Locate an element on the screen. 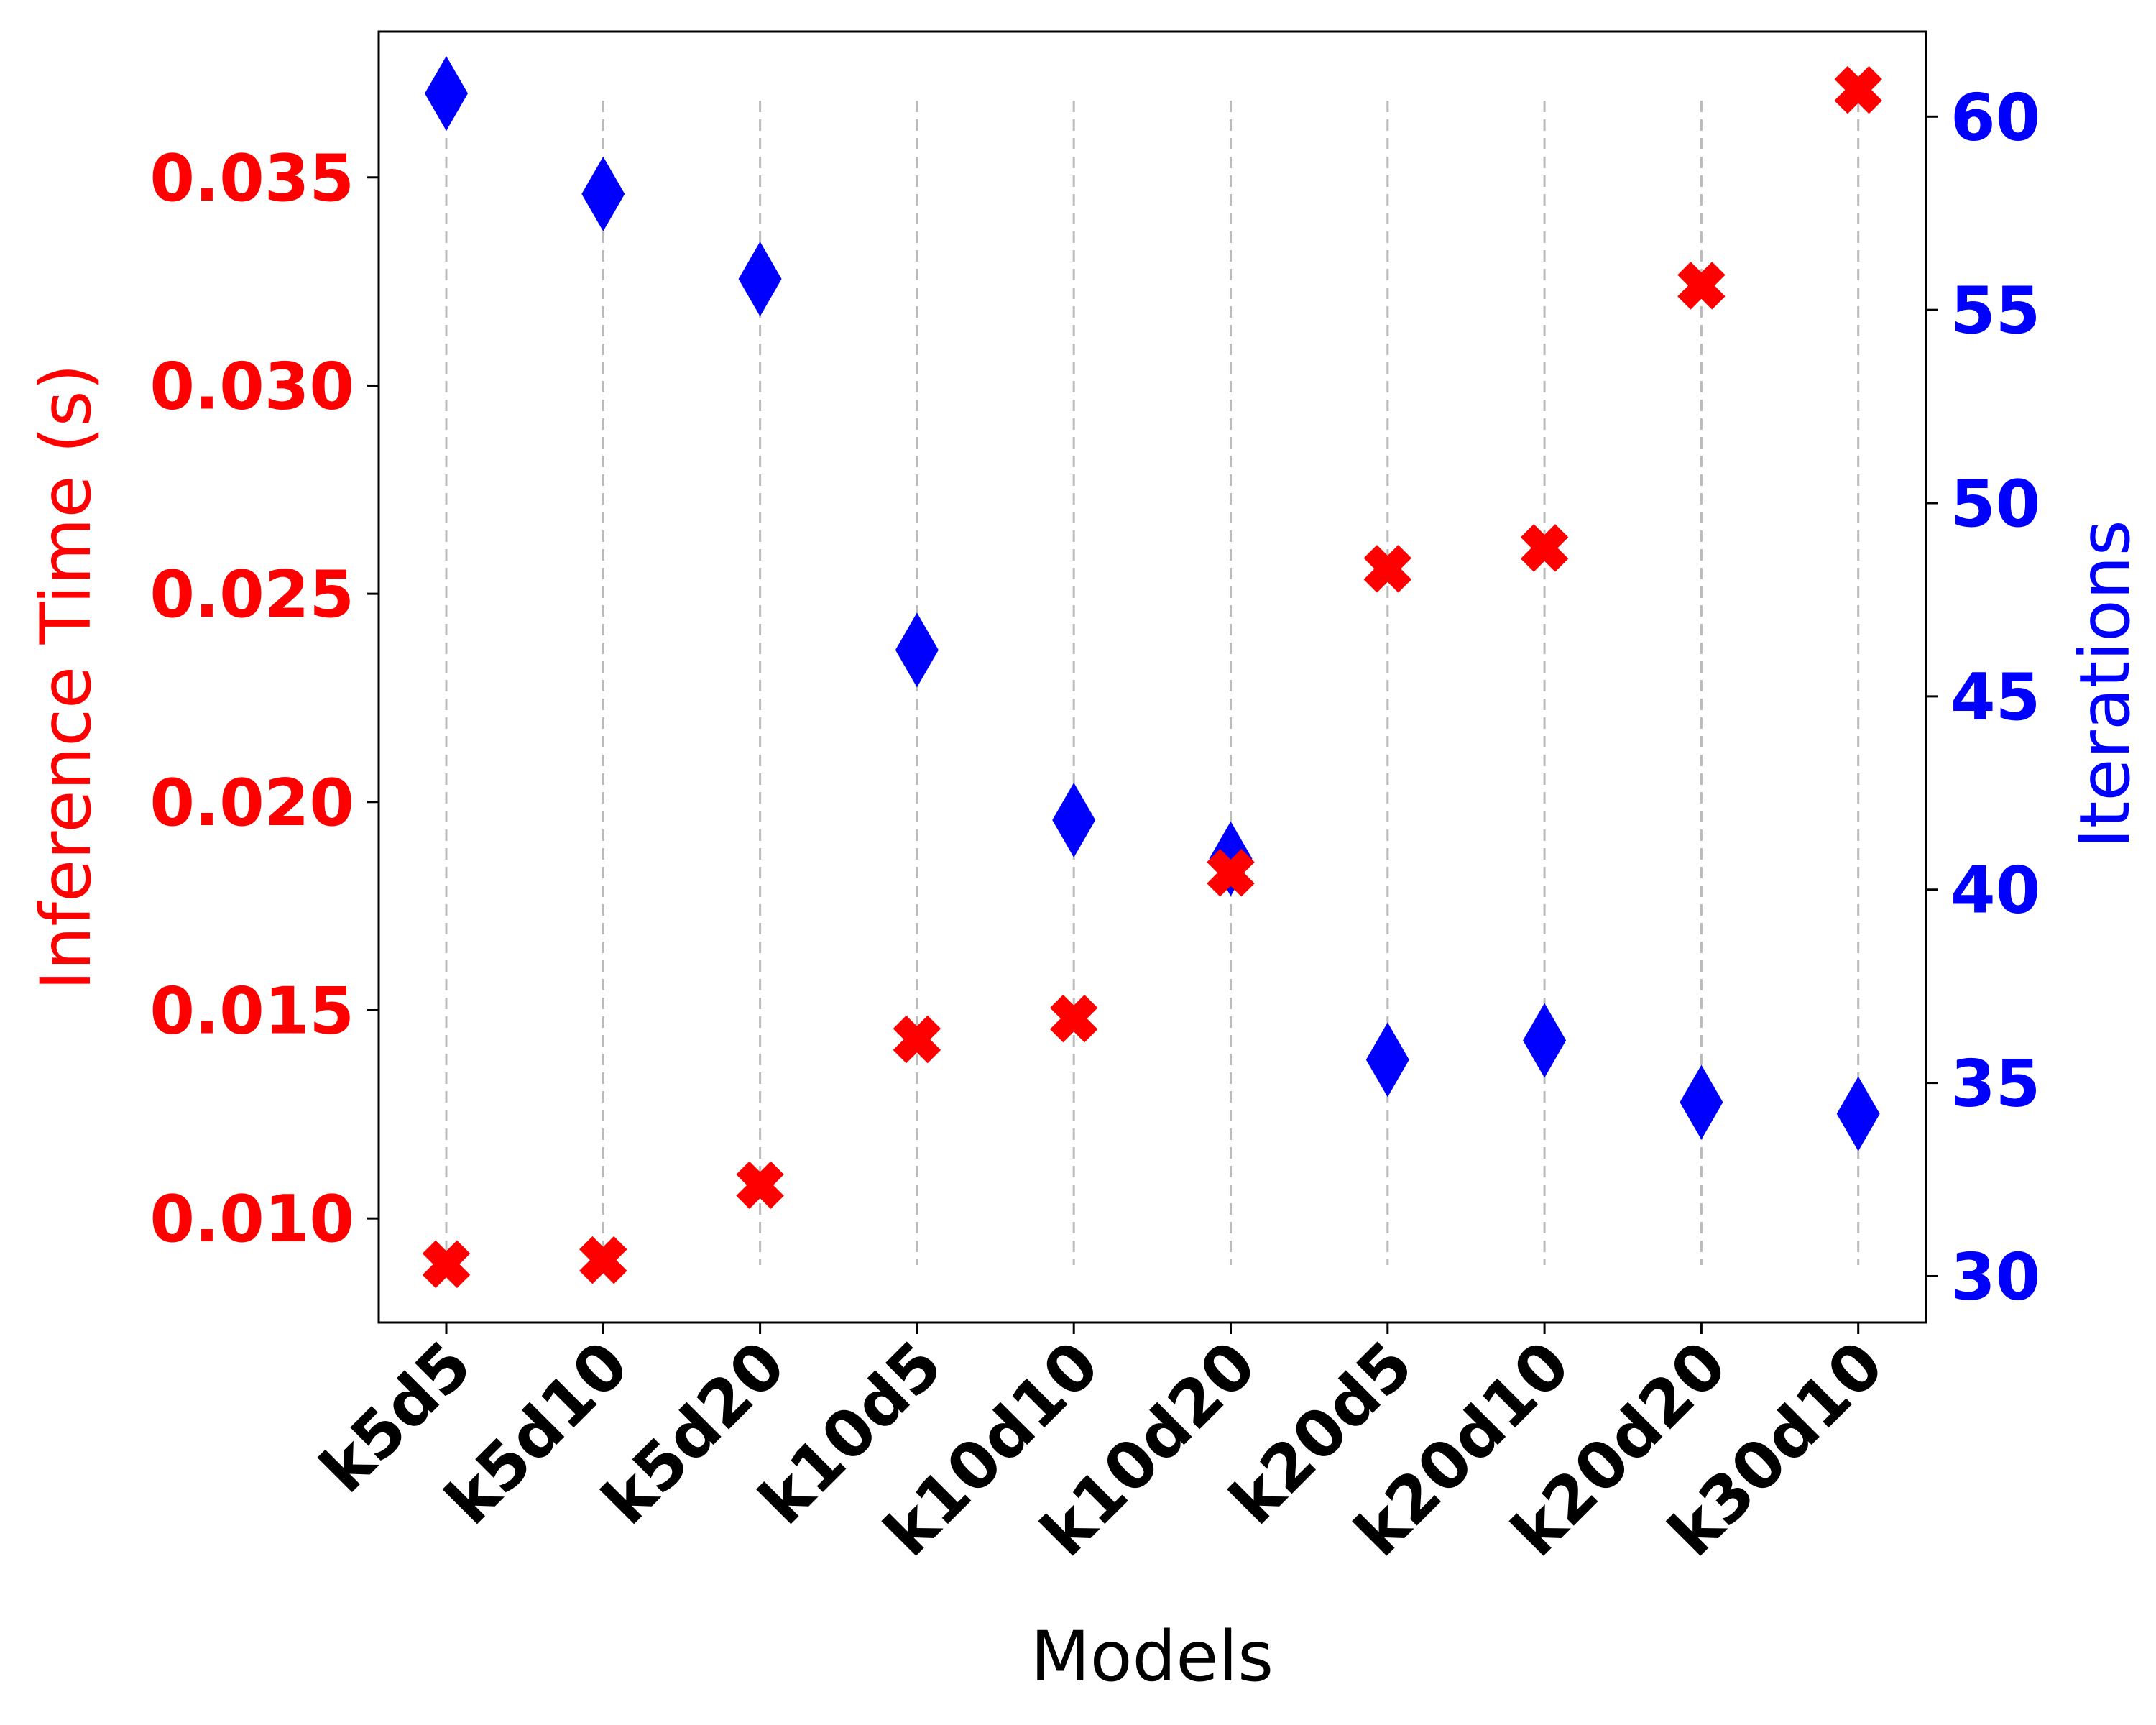 This screenshot has height=1725, width=2156. right-tick-label: 30 is located at coordinates (1995, 1277).